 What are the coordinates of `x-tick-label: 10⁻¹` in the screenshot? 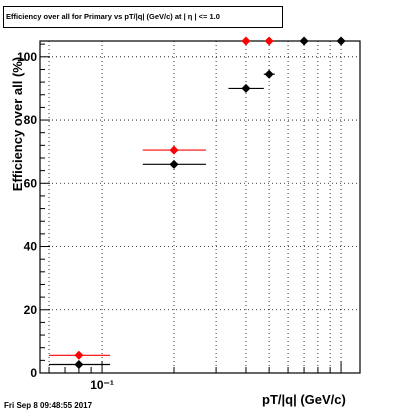 It's located at (102, 385).